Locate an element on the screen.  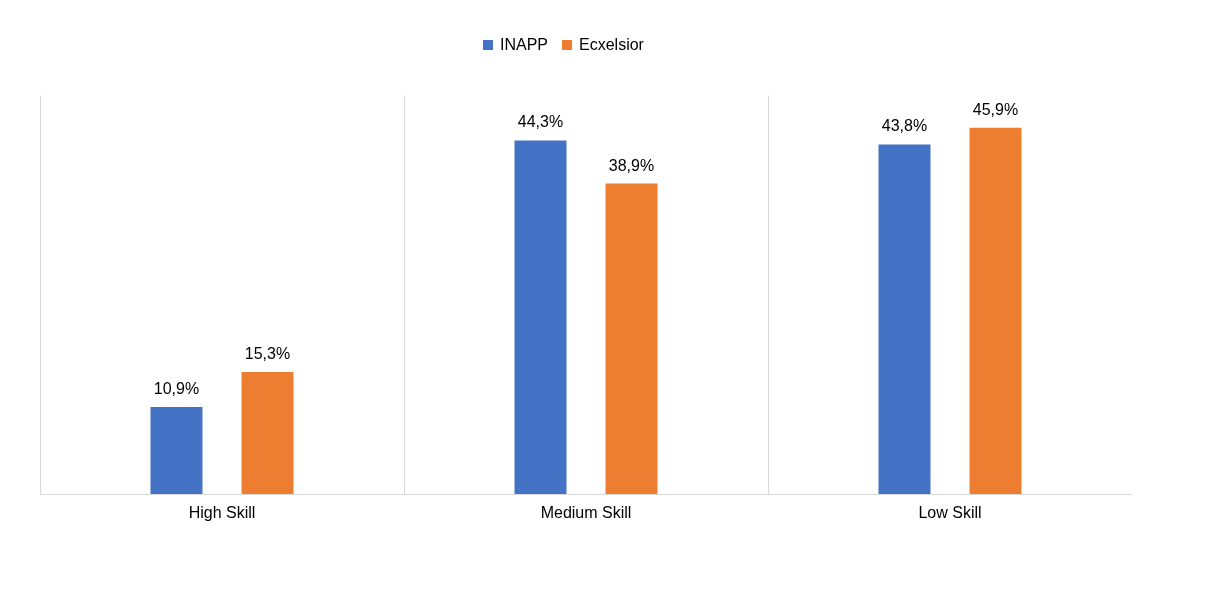
data-label: 43,8% is located at coordinates (904, 126).